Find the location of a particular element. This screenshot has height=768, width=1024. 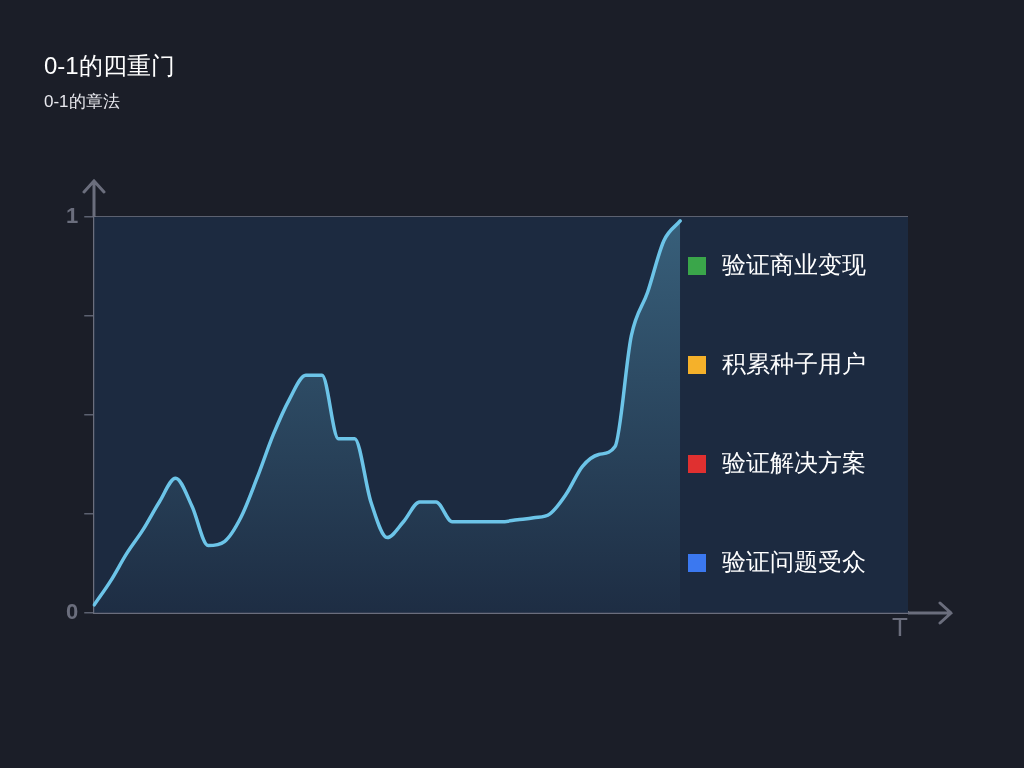

annotation: 验证商业变现 is located at coordinates (794, 264).